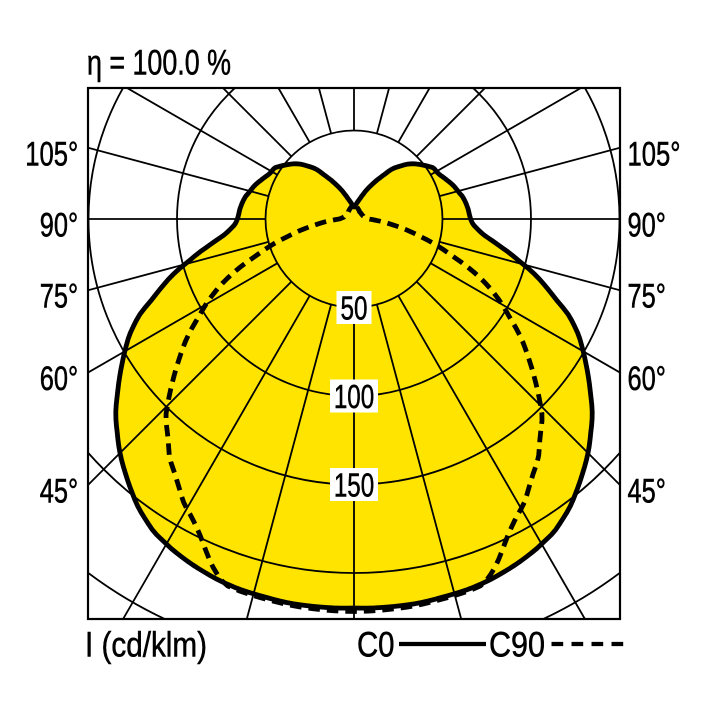 The height and width of the screenshot is (713, 708). Describe the element at coordinates (517, 645) in the screenshot. I see `svg-text: C90` at that location.